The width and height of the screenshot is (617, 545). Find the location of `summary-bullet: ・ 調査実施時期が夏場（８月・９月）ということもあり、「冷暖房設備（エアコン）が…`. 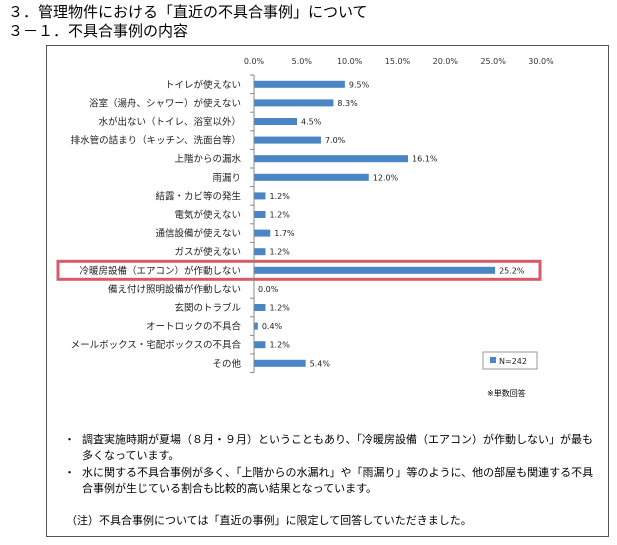

summary-bullet: ・ 調査実施時期が夏場（８月・９月）ということもあり、「冷暖房設備（エアコン）が… is located at coordinates (330, 448).